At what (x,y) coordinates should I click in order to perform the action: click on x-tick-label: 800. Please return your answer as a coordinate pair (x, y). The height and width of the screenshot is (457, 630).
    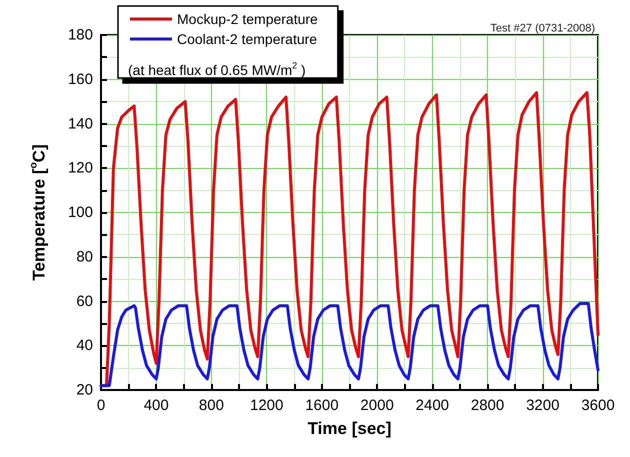
    Looking at the image, I should click on (211, 405).